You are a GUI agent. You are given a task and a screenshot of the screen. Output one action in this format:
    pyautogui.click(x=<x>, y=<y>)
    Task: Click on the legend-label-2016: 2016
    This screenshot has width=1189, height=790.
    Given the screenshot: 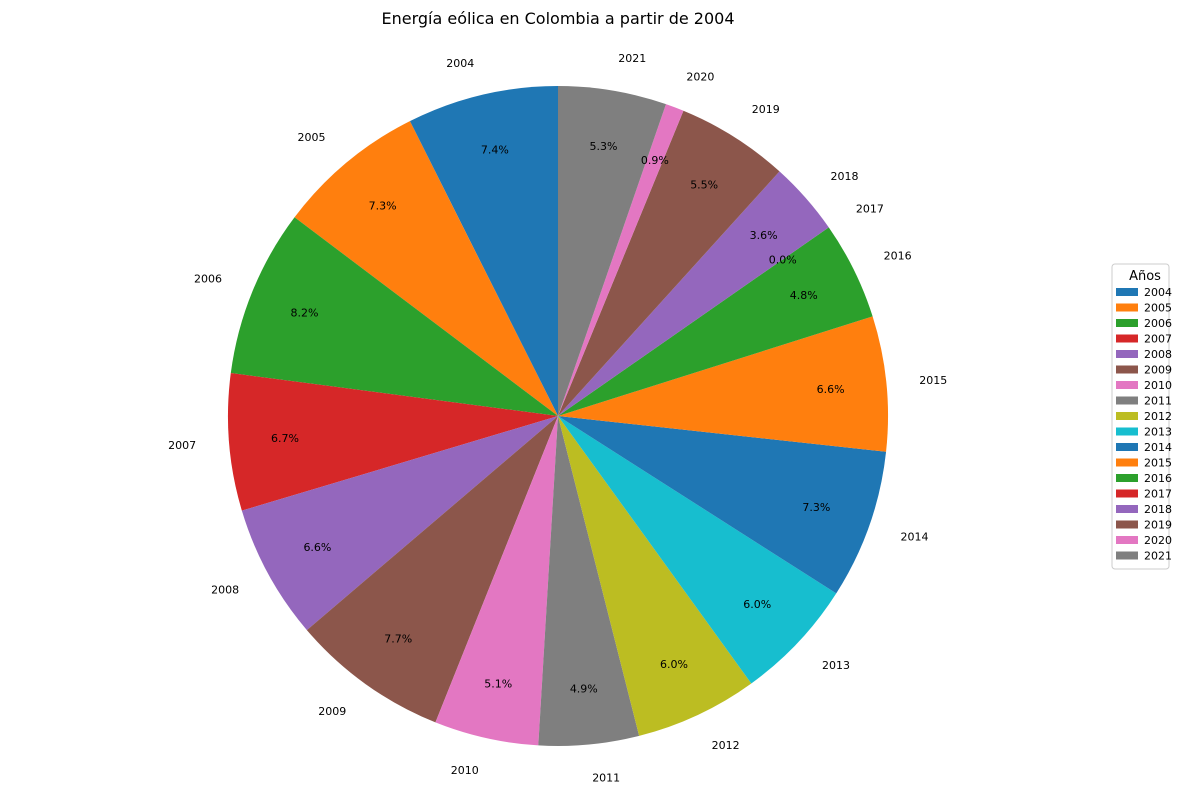 What is the action you would take?
    pyautogui.click(x=1158, y=478)
    